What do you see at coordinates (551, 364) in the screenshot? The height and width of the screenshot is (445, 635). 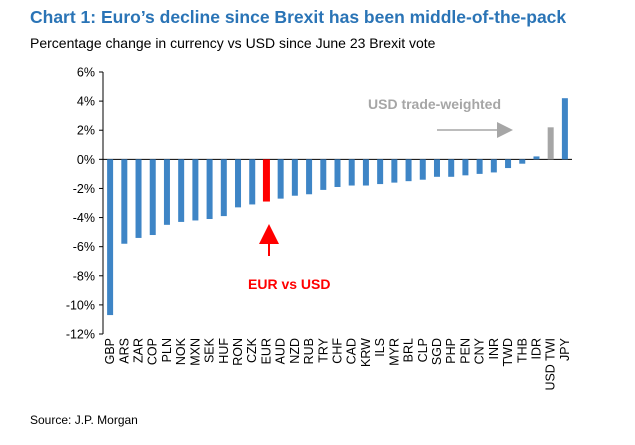 I see `category-label: USD TWI` at bounding box center [551, 364].